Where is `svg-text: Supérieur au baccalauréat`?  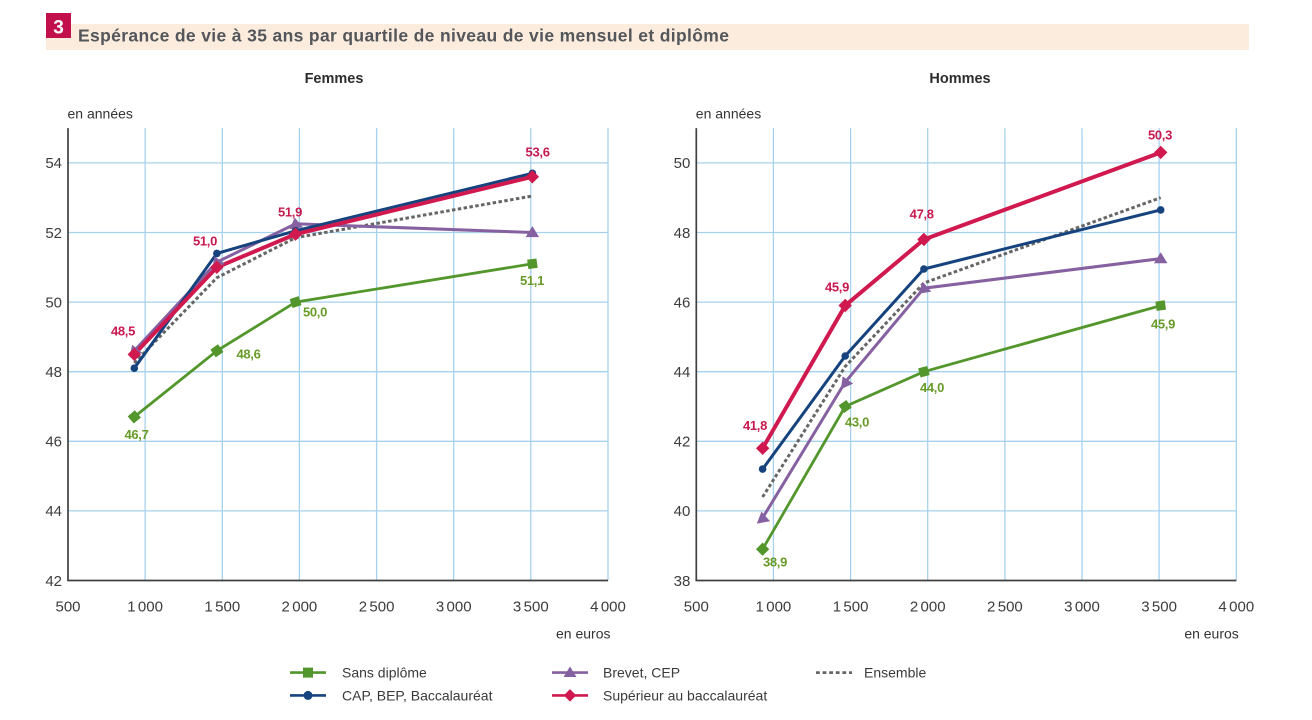 svg-text: Supérieur au baccalauréat is located at coordinates (685, 695).